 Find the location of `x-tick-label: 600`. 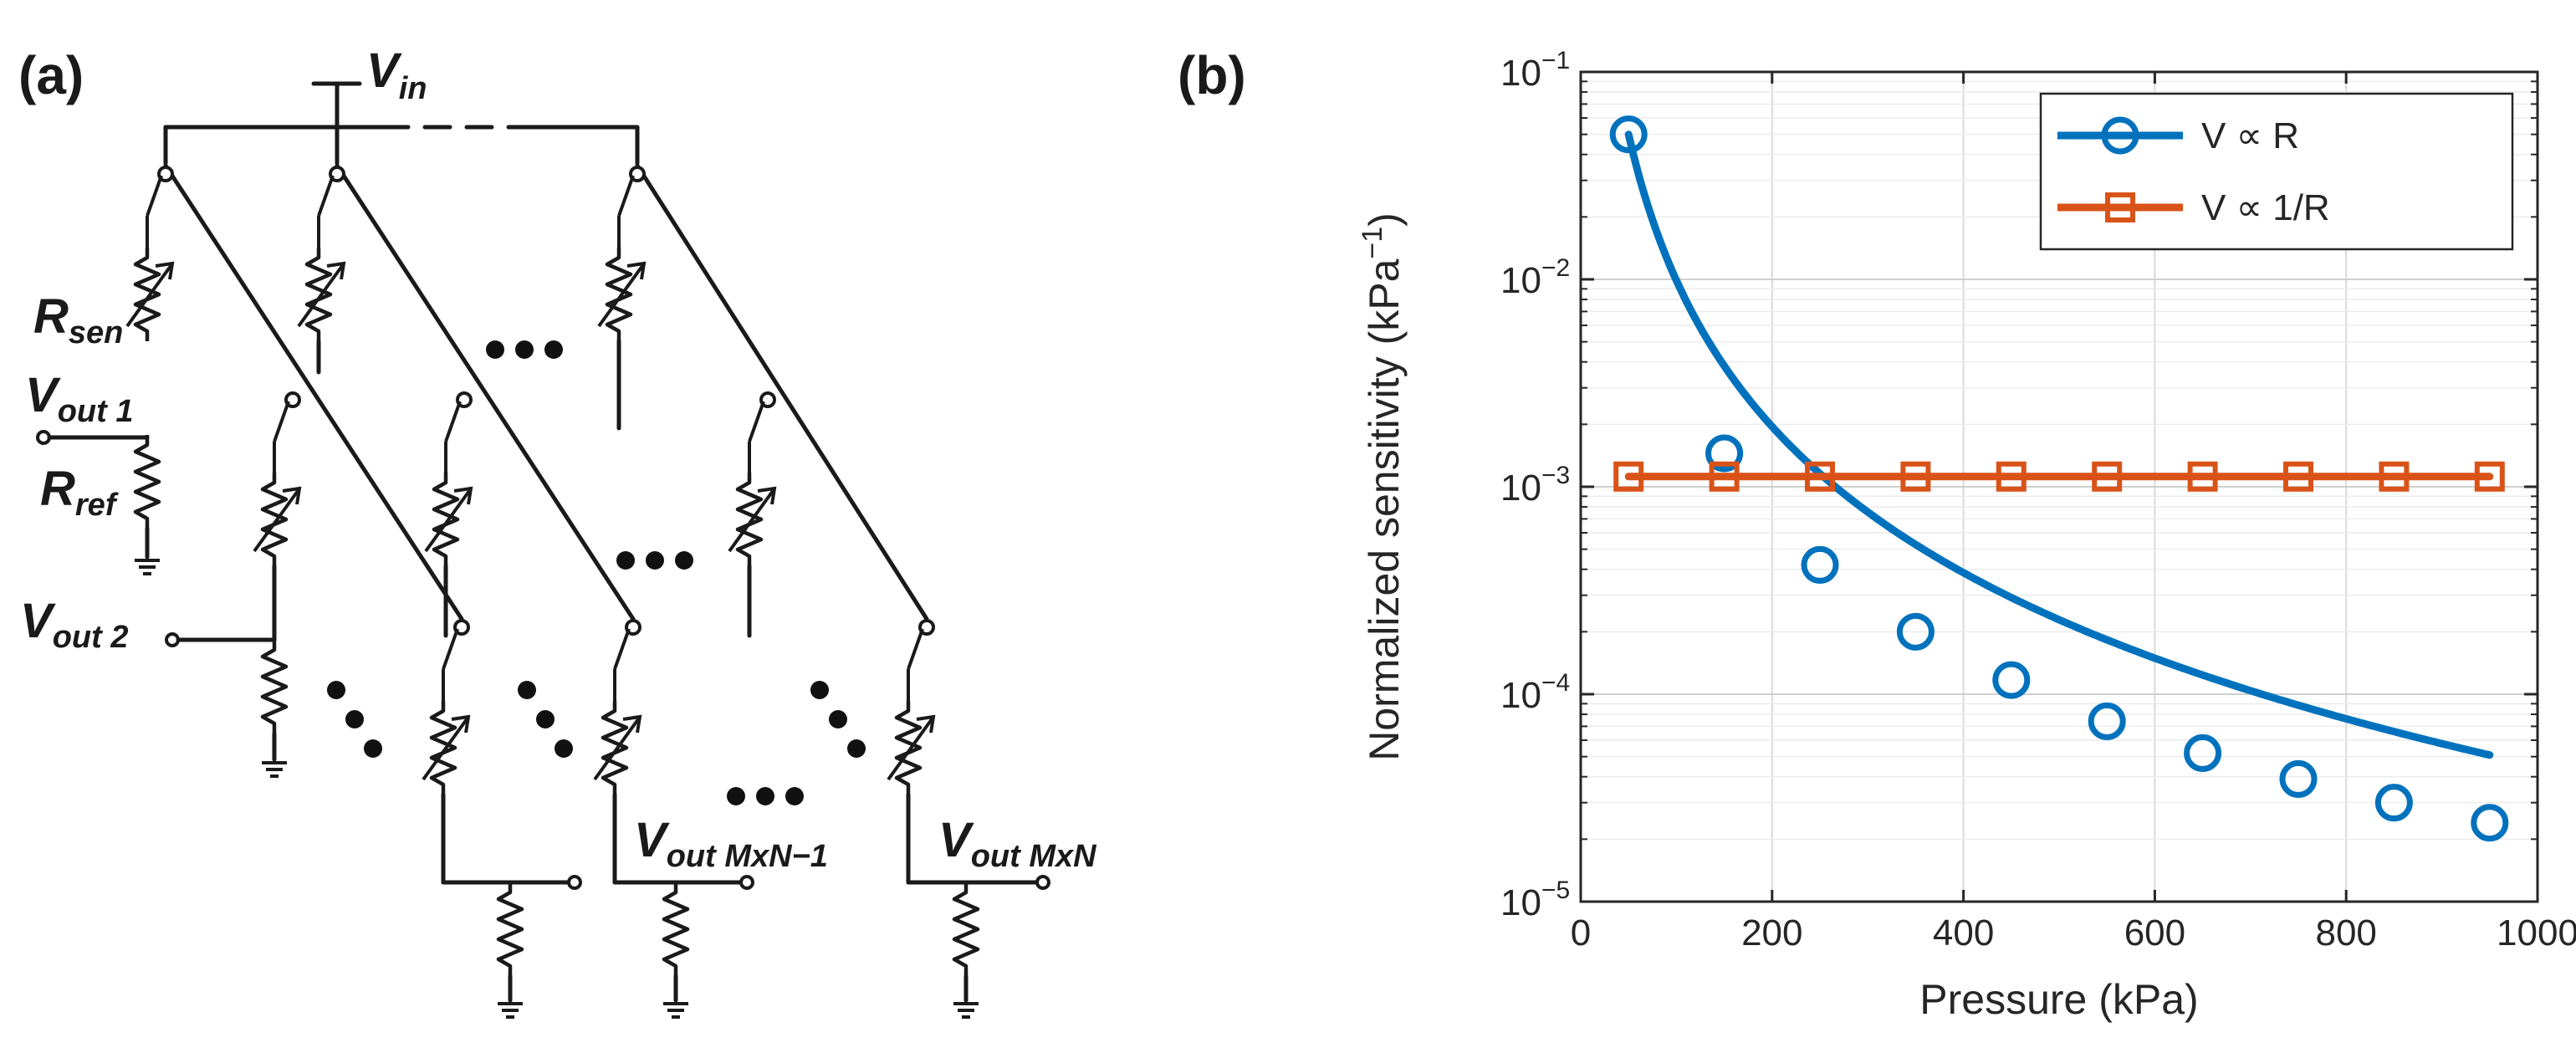

x-tick-label: 600 is located at coordinates (2154, 932).